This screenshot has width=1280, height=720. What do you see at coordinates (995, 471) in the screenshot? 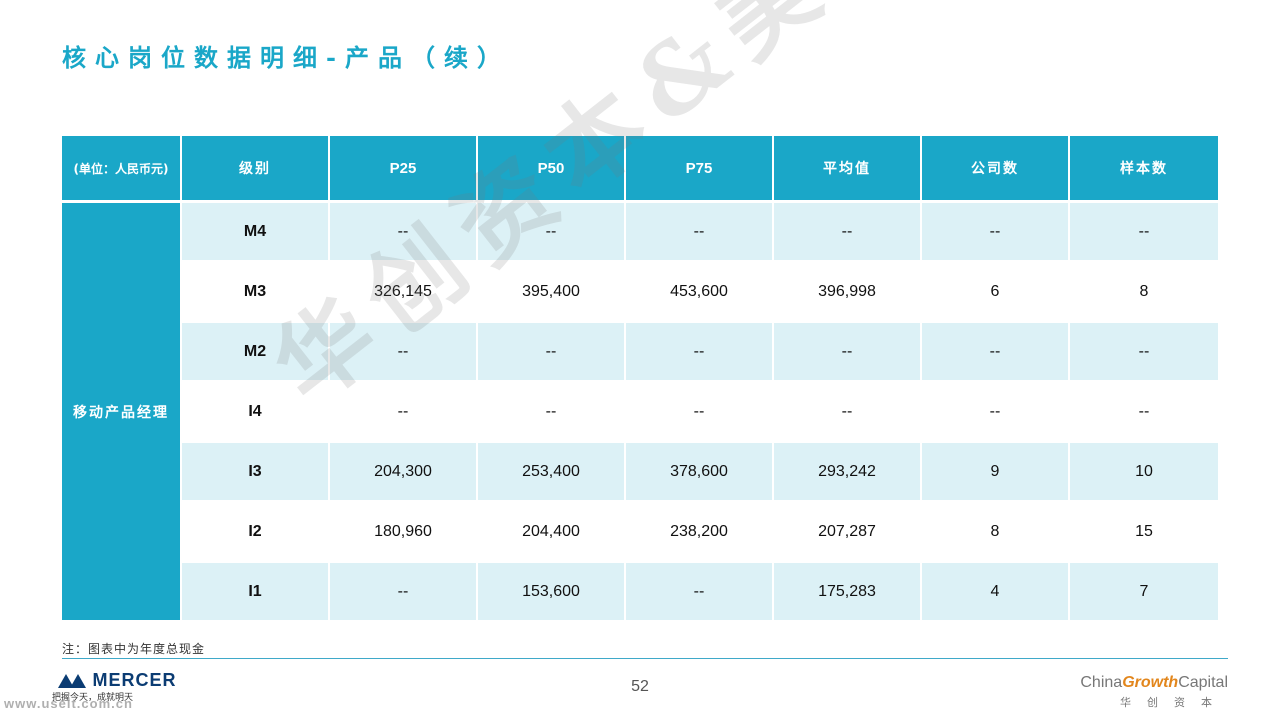
I see `company-count-cell: 9` at bounding box center [995, 471].